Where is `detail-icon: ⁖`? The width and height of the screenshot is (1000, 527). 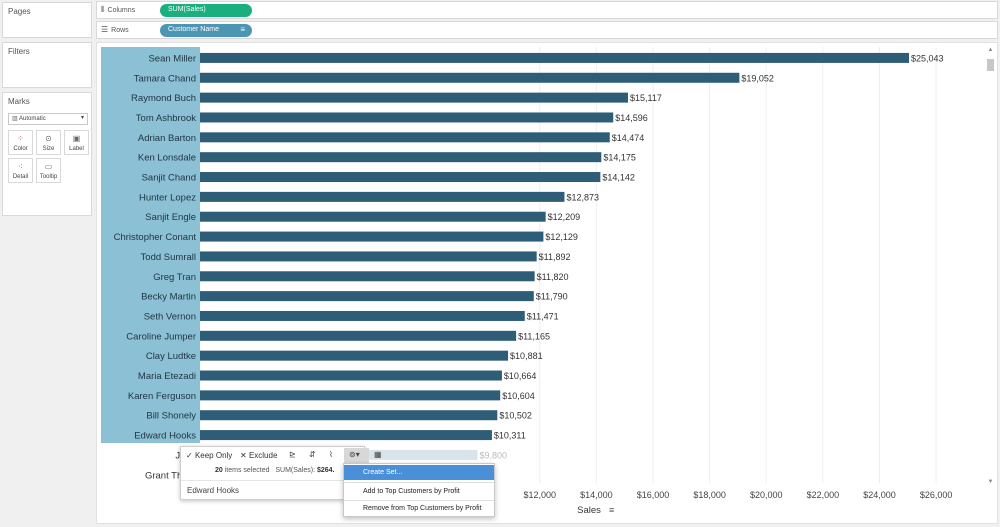 detail-icon: ⁖ is located at coordinates (20, 166).